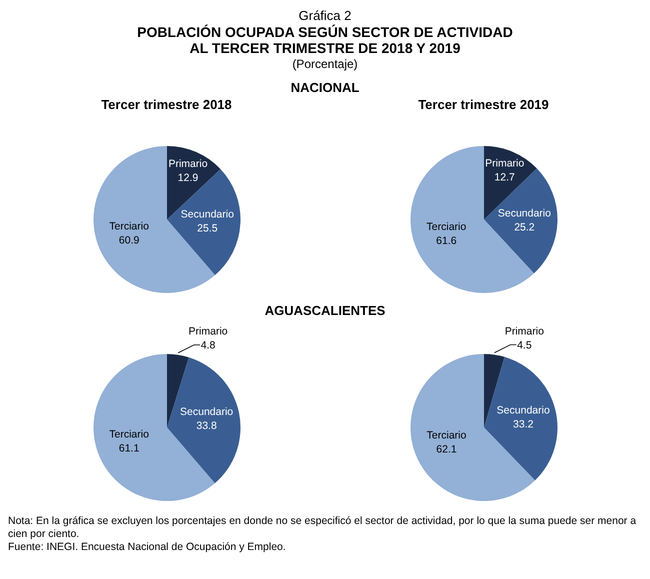 This screenshot has height=579, width=650. I want to click on text: Nota: En la gráfica se excluyen los porcentajes en donde no se especificó el sector de actividad, por lo que la suma puede ser menor a cien por ciento., so click(323, 528).